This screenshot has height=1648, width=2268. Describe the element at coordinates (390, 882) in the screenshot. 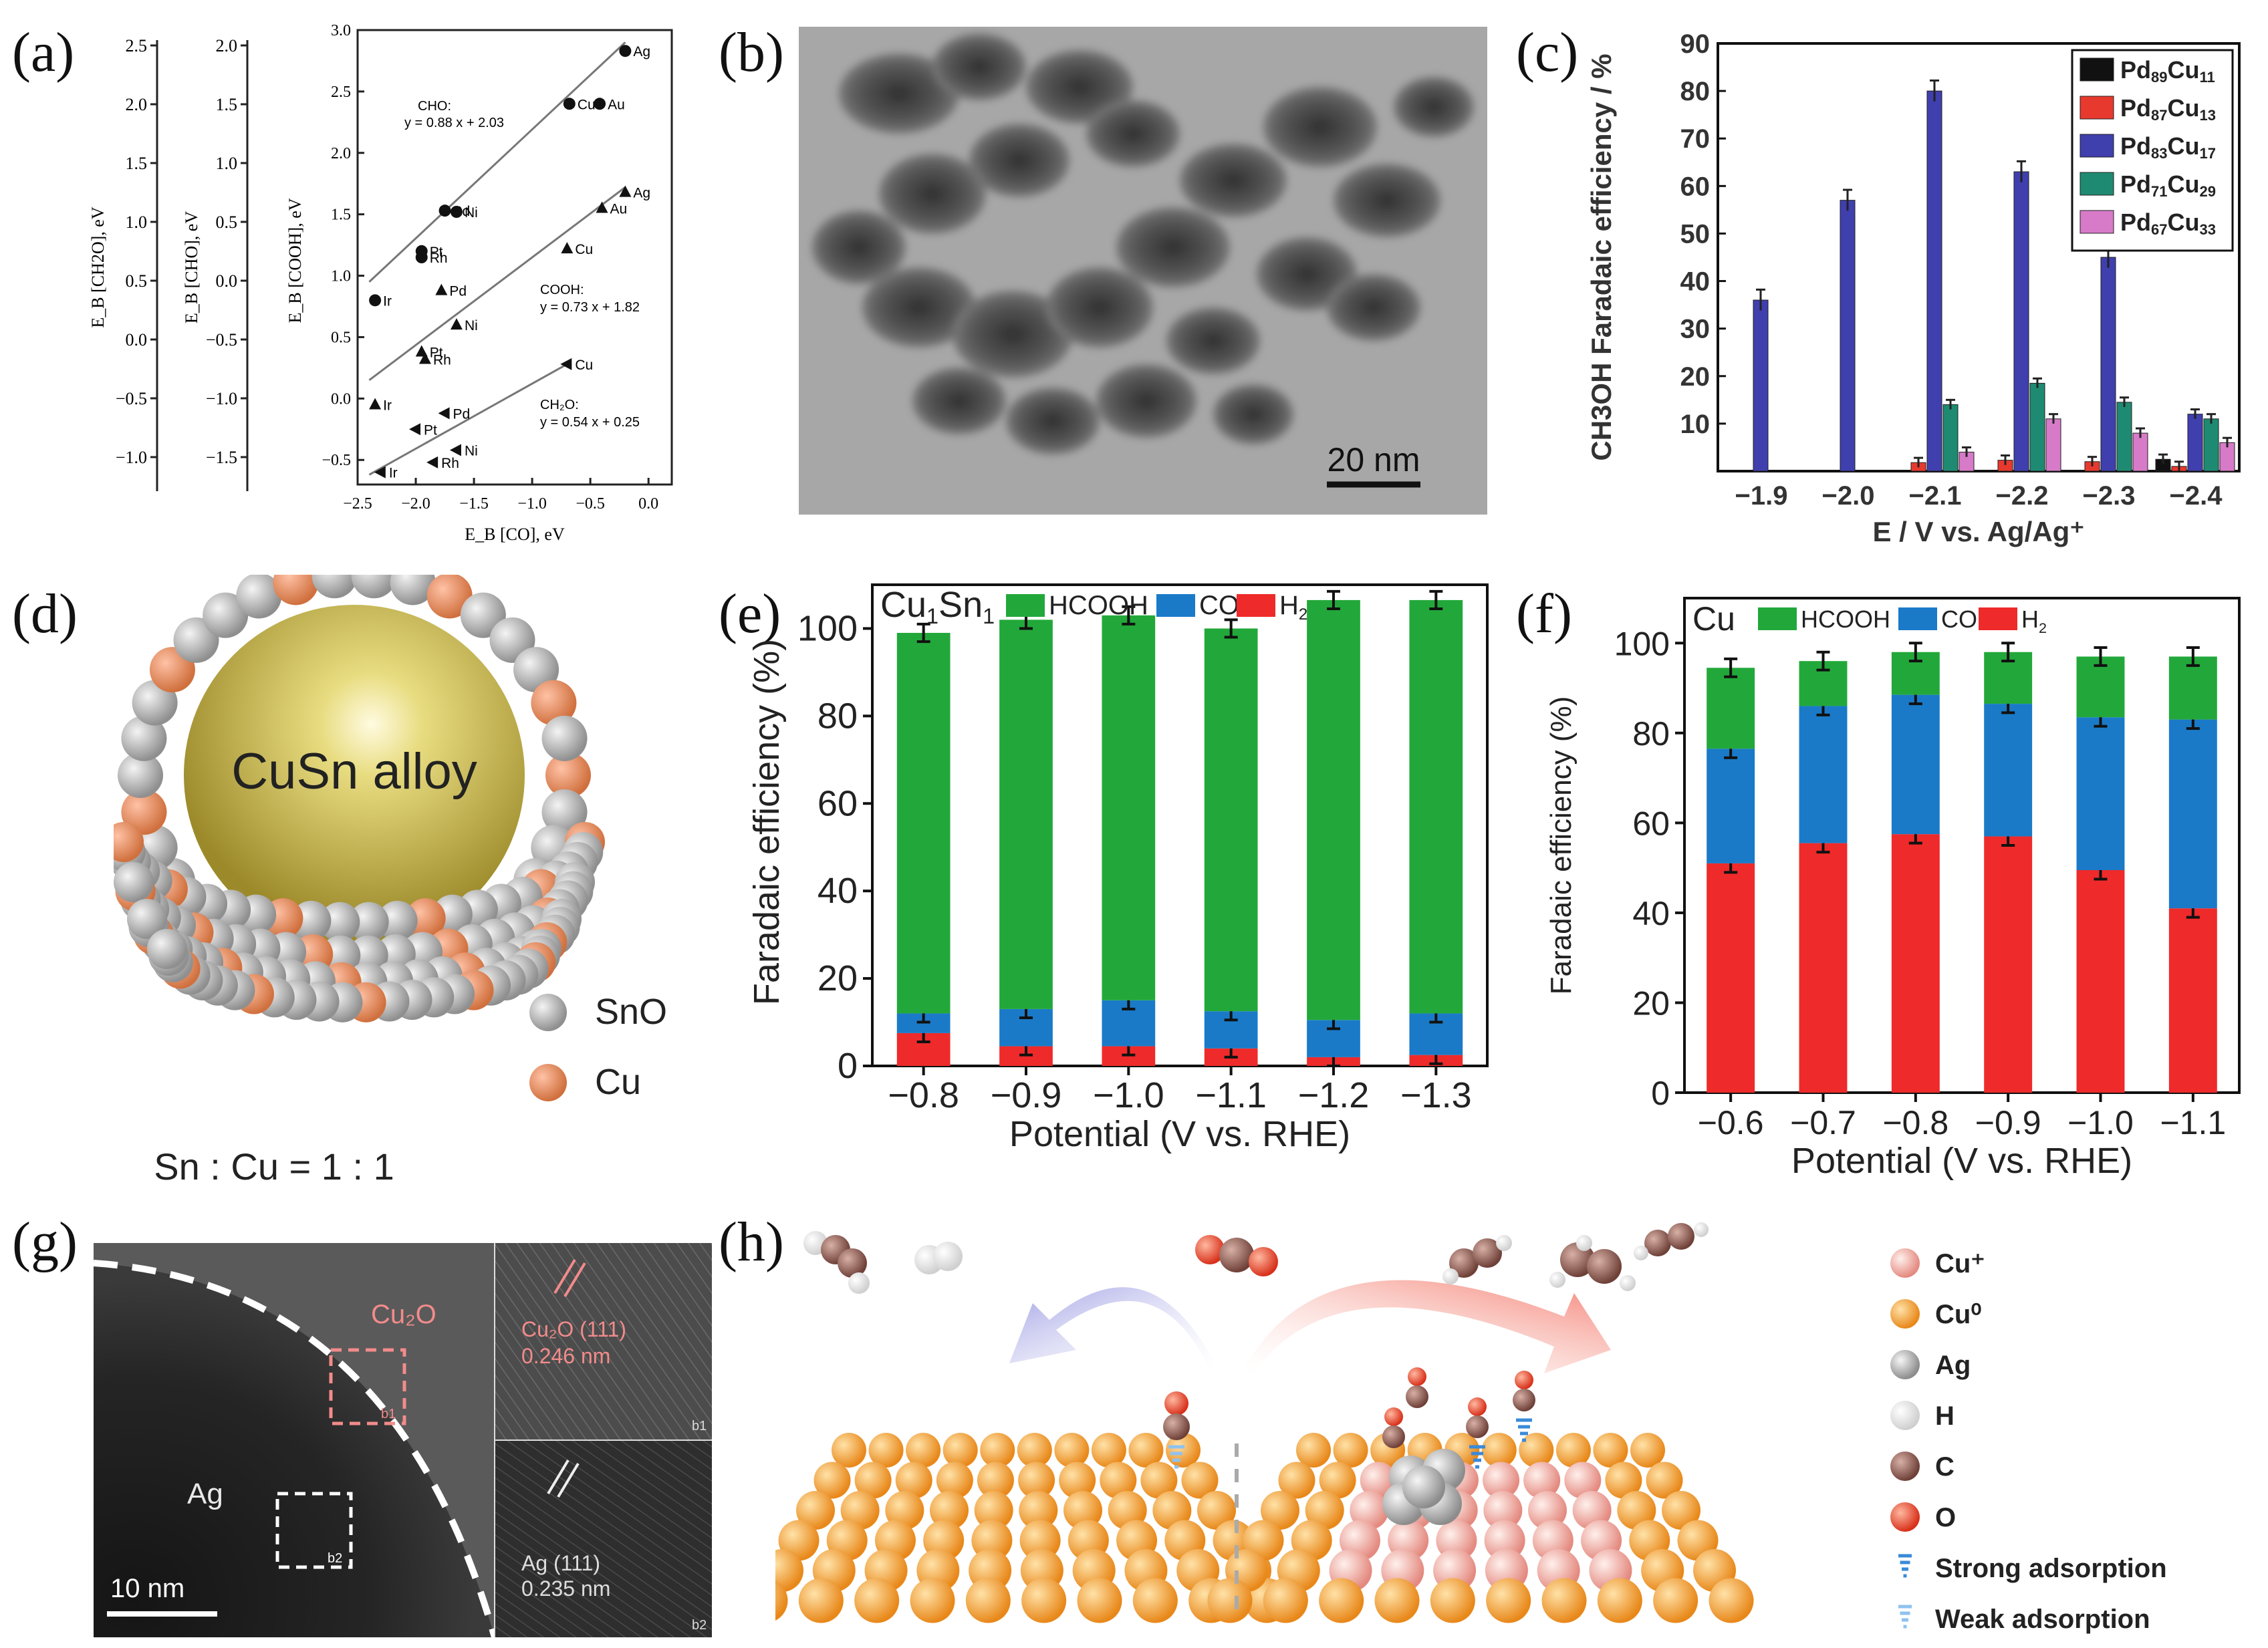

I see `panel-d-nanoparticle-illustration: CuSn alloy SnO Cu Sn : Cu = 1 : 1` at that location.